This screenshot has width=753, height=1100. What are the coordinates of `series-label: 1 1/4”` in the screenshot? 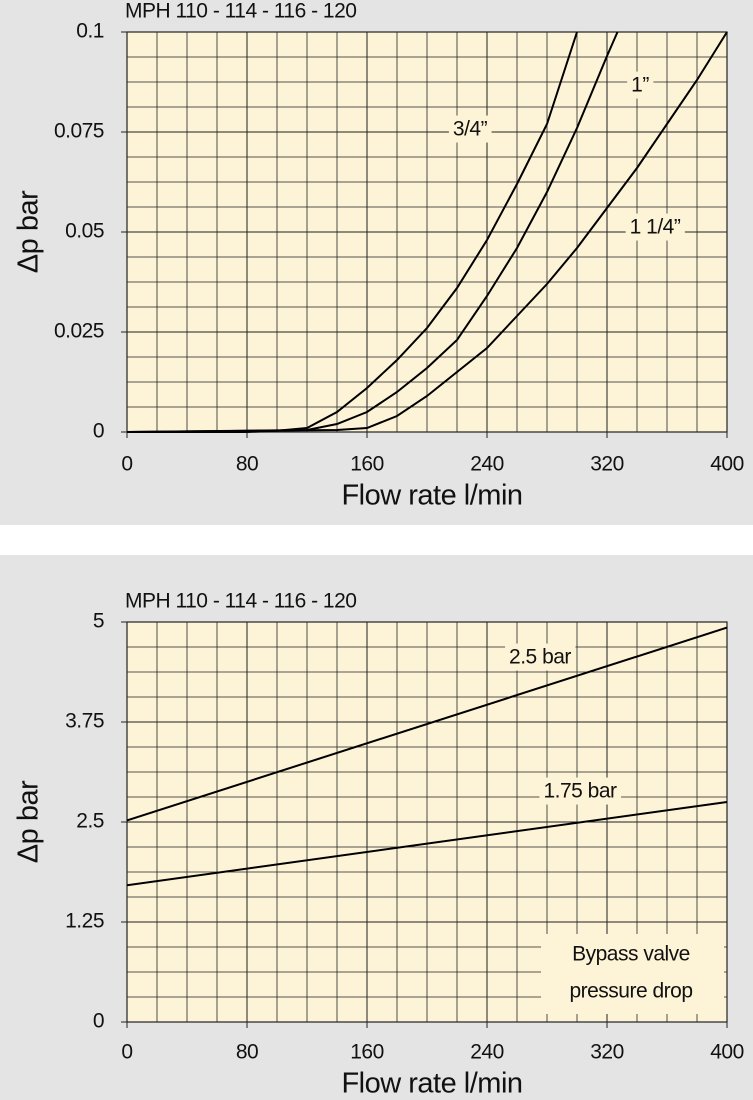 It's located at (655, 227).